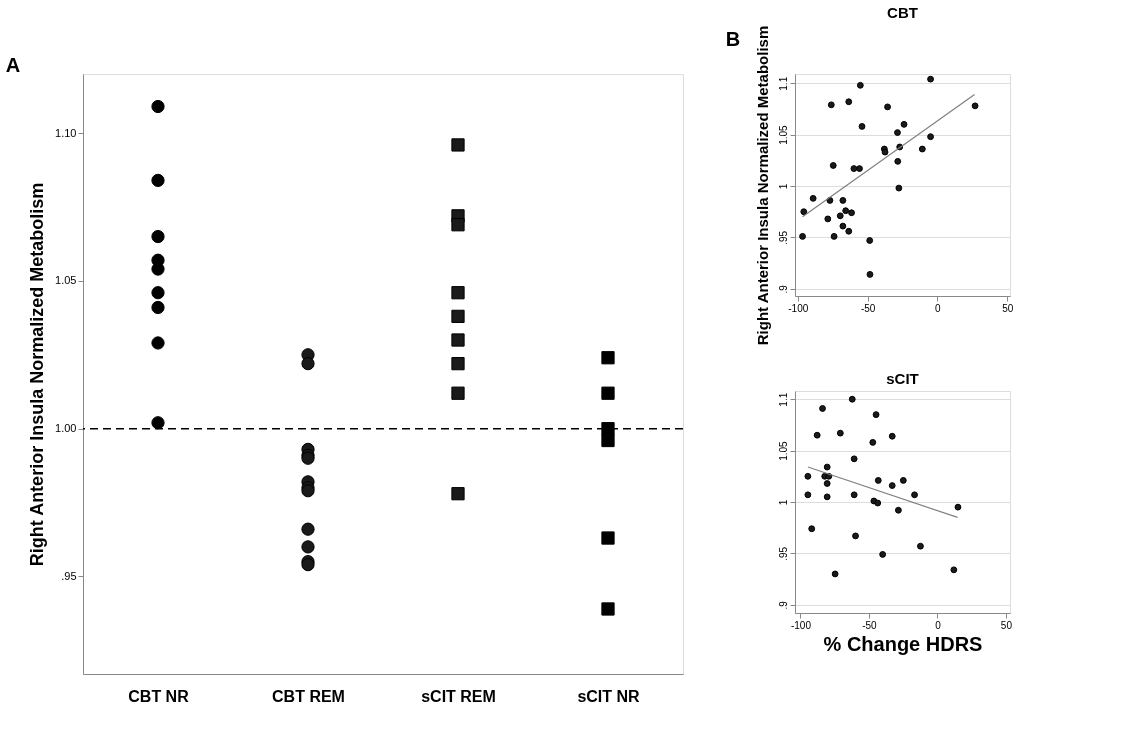  Describe the element at coordinates (902, 378) in the screenshot. I see `chart-title: sCIT` at that location.